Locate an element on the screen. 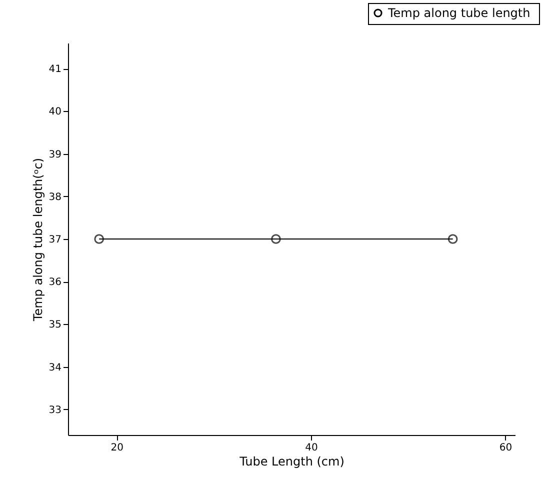  y-tick-label: 38 is located at coordinates (55, 197).